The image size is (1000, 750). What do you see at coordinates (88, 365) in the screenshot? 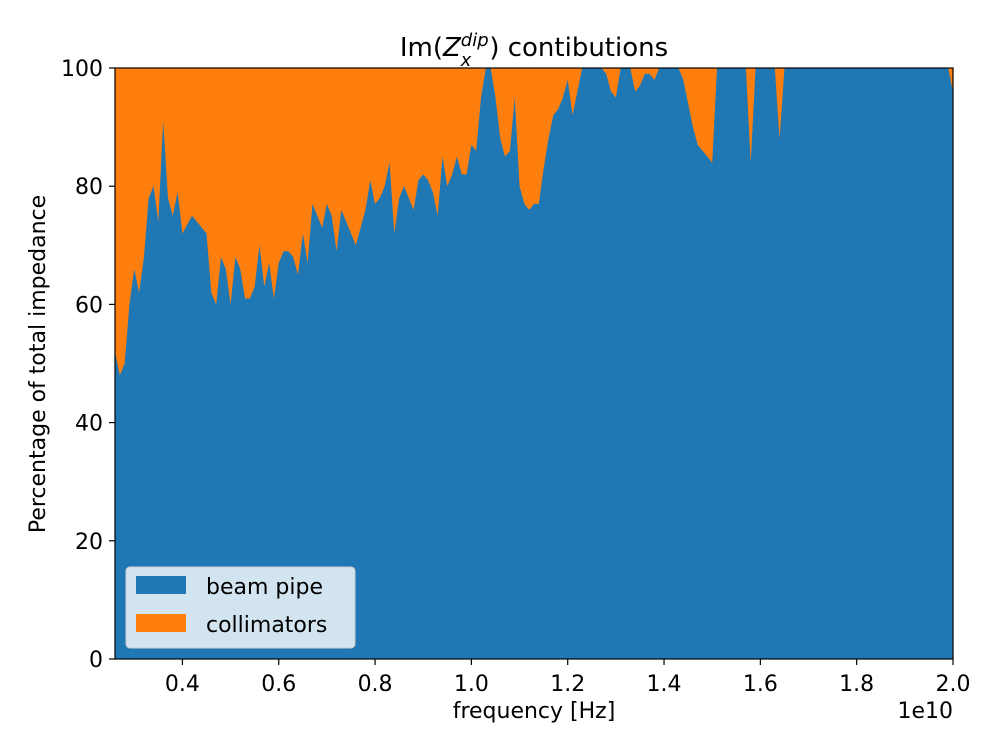
I see `y-axis: 0 20 40 60 80 100` at bounding box center [88, 365].